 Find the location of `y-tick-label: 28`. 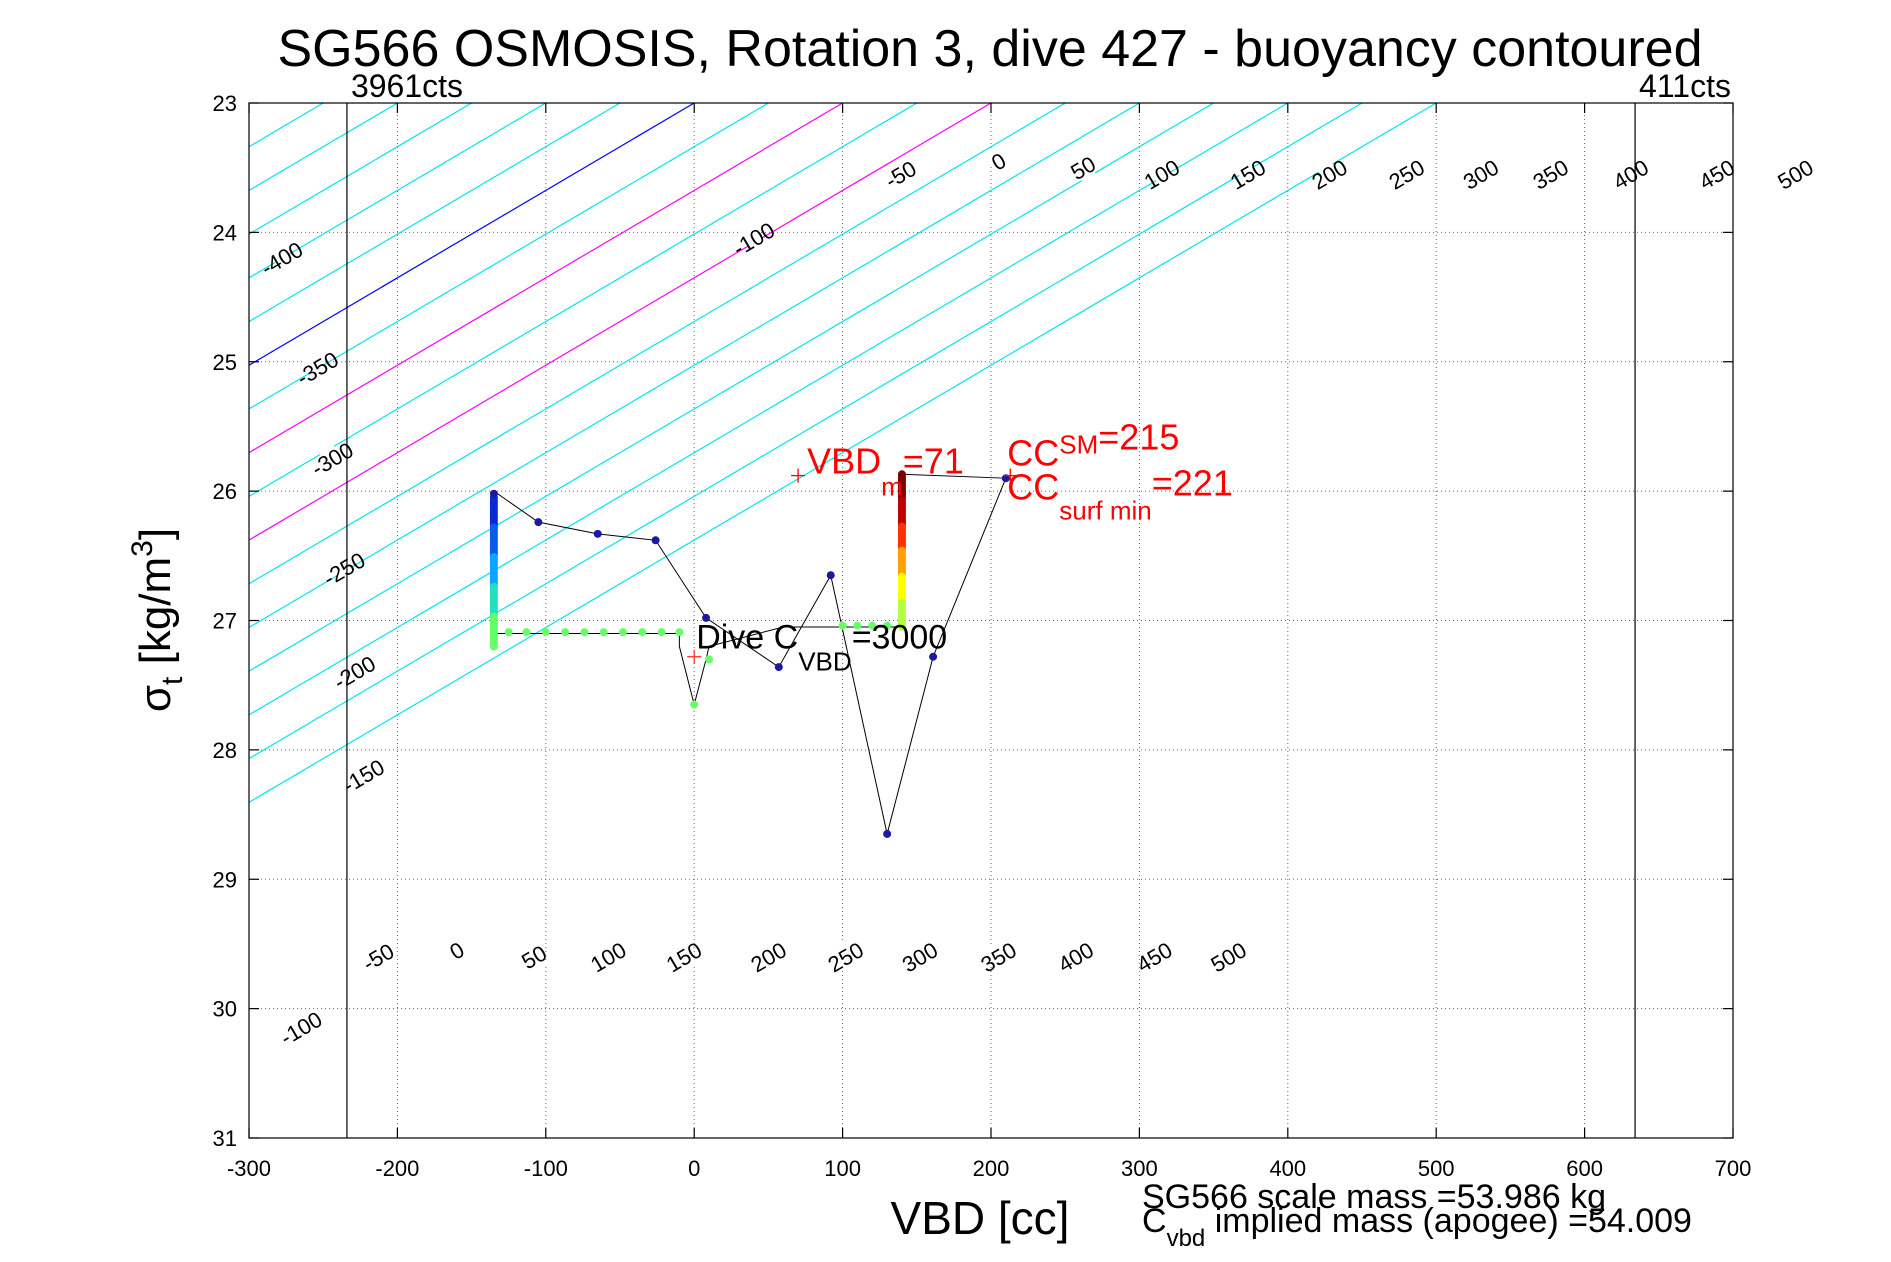

y-tick-label: 28 is located at coordinates (225, 750).